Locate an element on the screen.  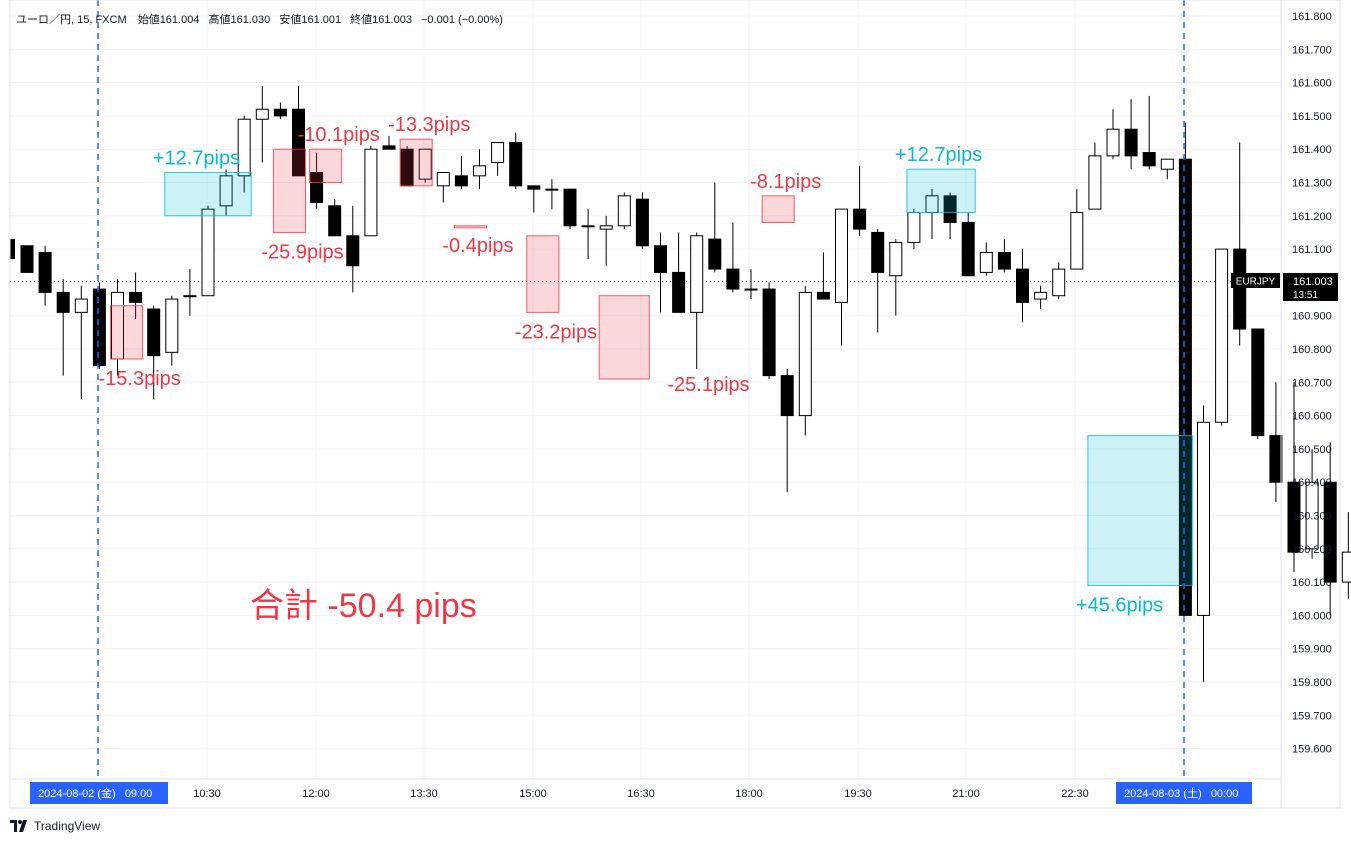
loss-trade: -0.4pips is located at coordinates (478, 241).